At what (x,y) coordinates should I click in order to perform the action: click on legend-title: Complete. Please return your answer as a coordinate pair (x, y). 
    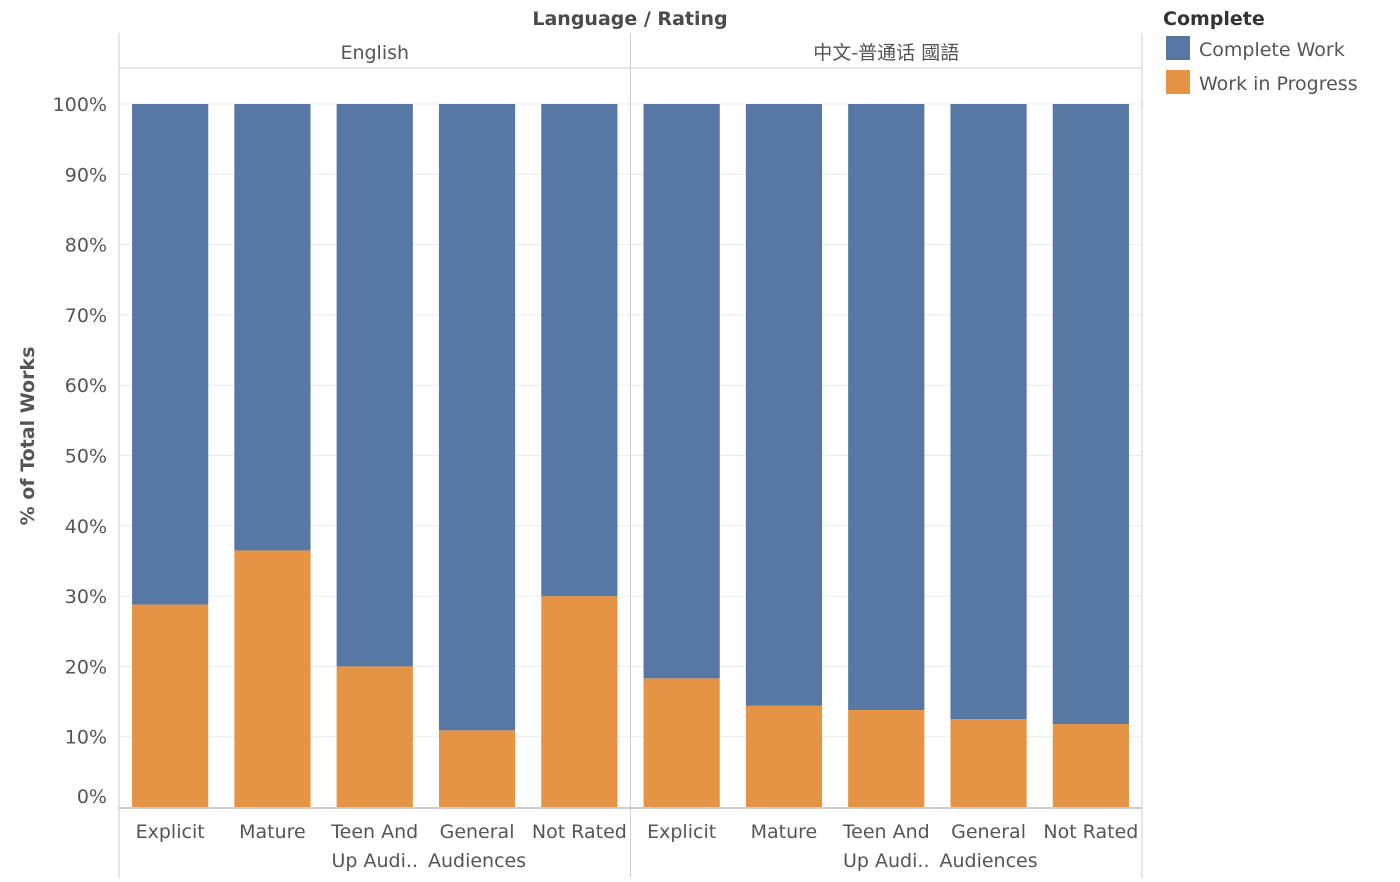
    Looking at the image, I should click on (1214, 19).